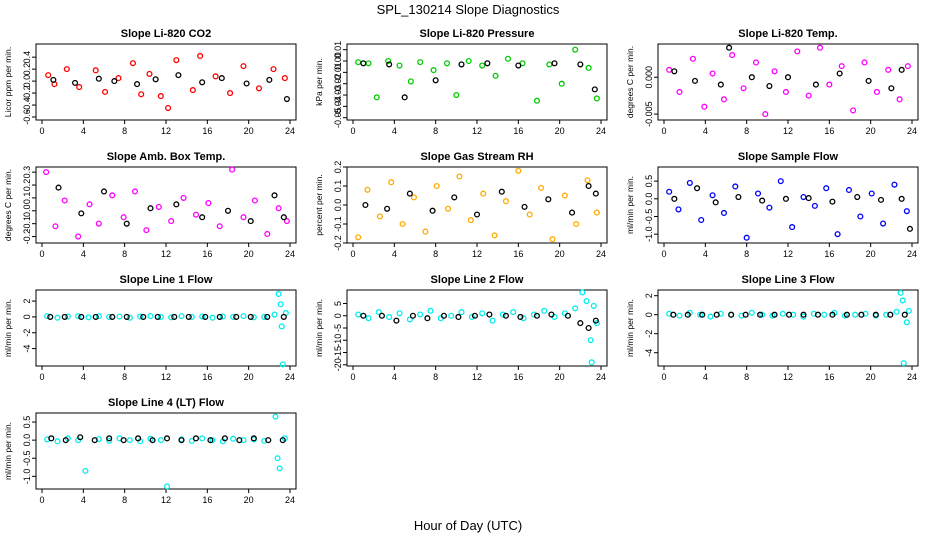  Describe the element at coordinates (338, 328) in the screenshot. I see `y-tick-label: -5` at that location.